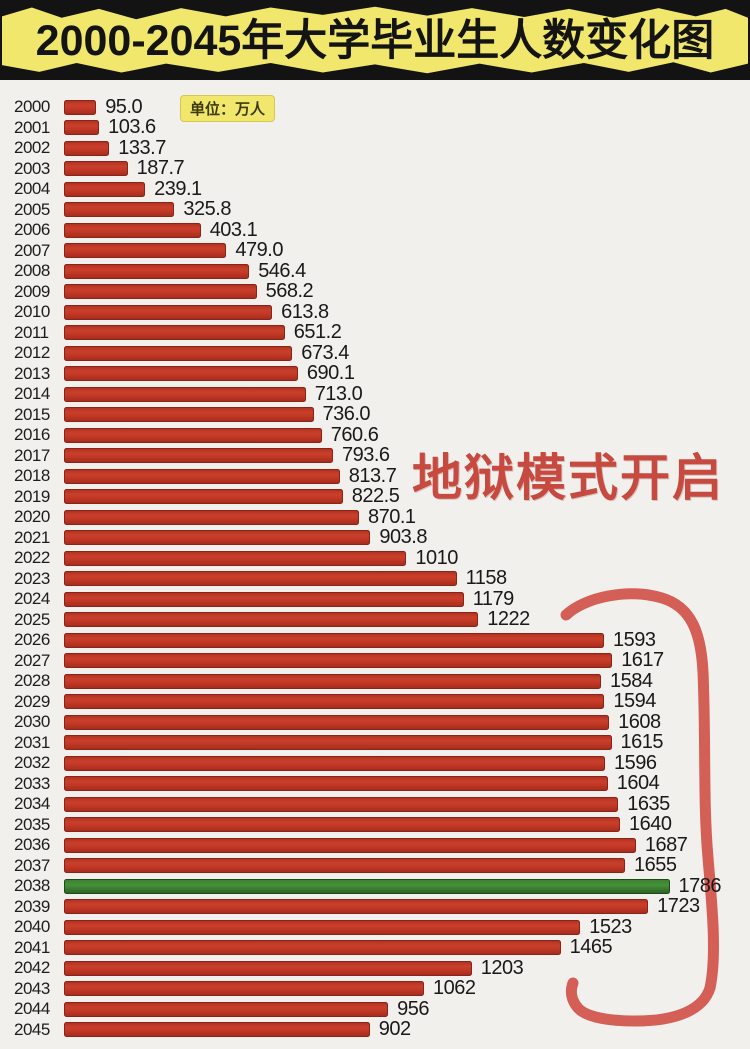 The width and height of the screenshot is (750, 1049). I want to click on value-label: 187.7, so click(160, 168).